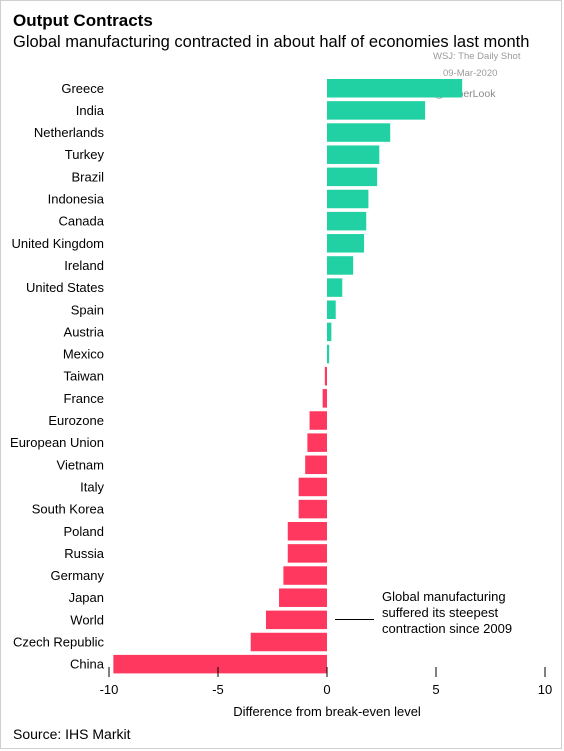 This screenshot has height=751, width=564. Describe the element at coordinates (90, 110) in the screenshot. I see `category-label: India` at that location.